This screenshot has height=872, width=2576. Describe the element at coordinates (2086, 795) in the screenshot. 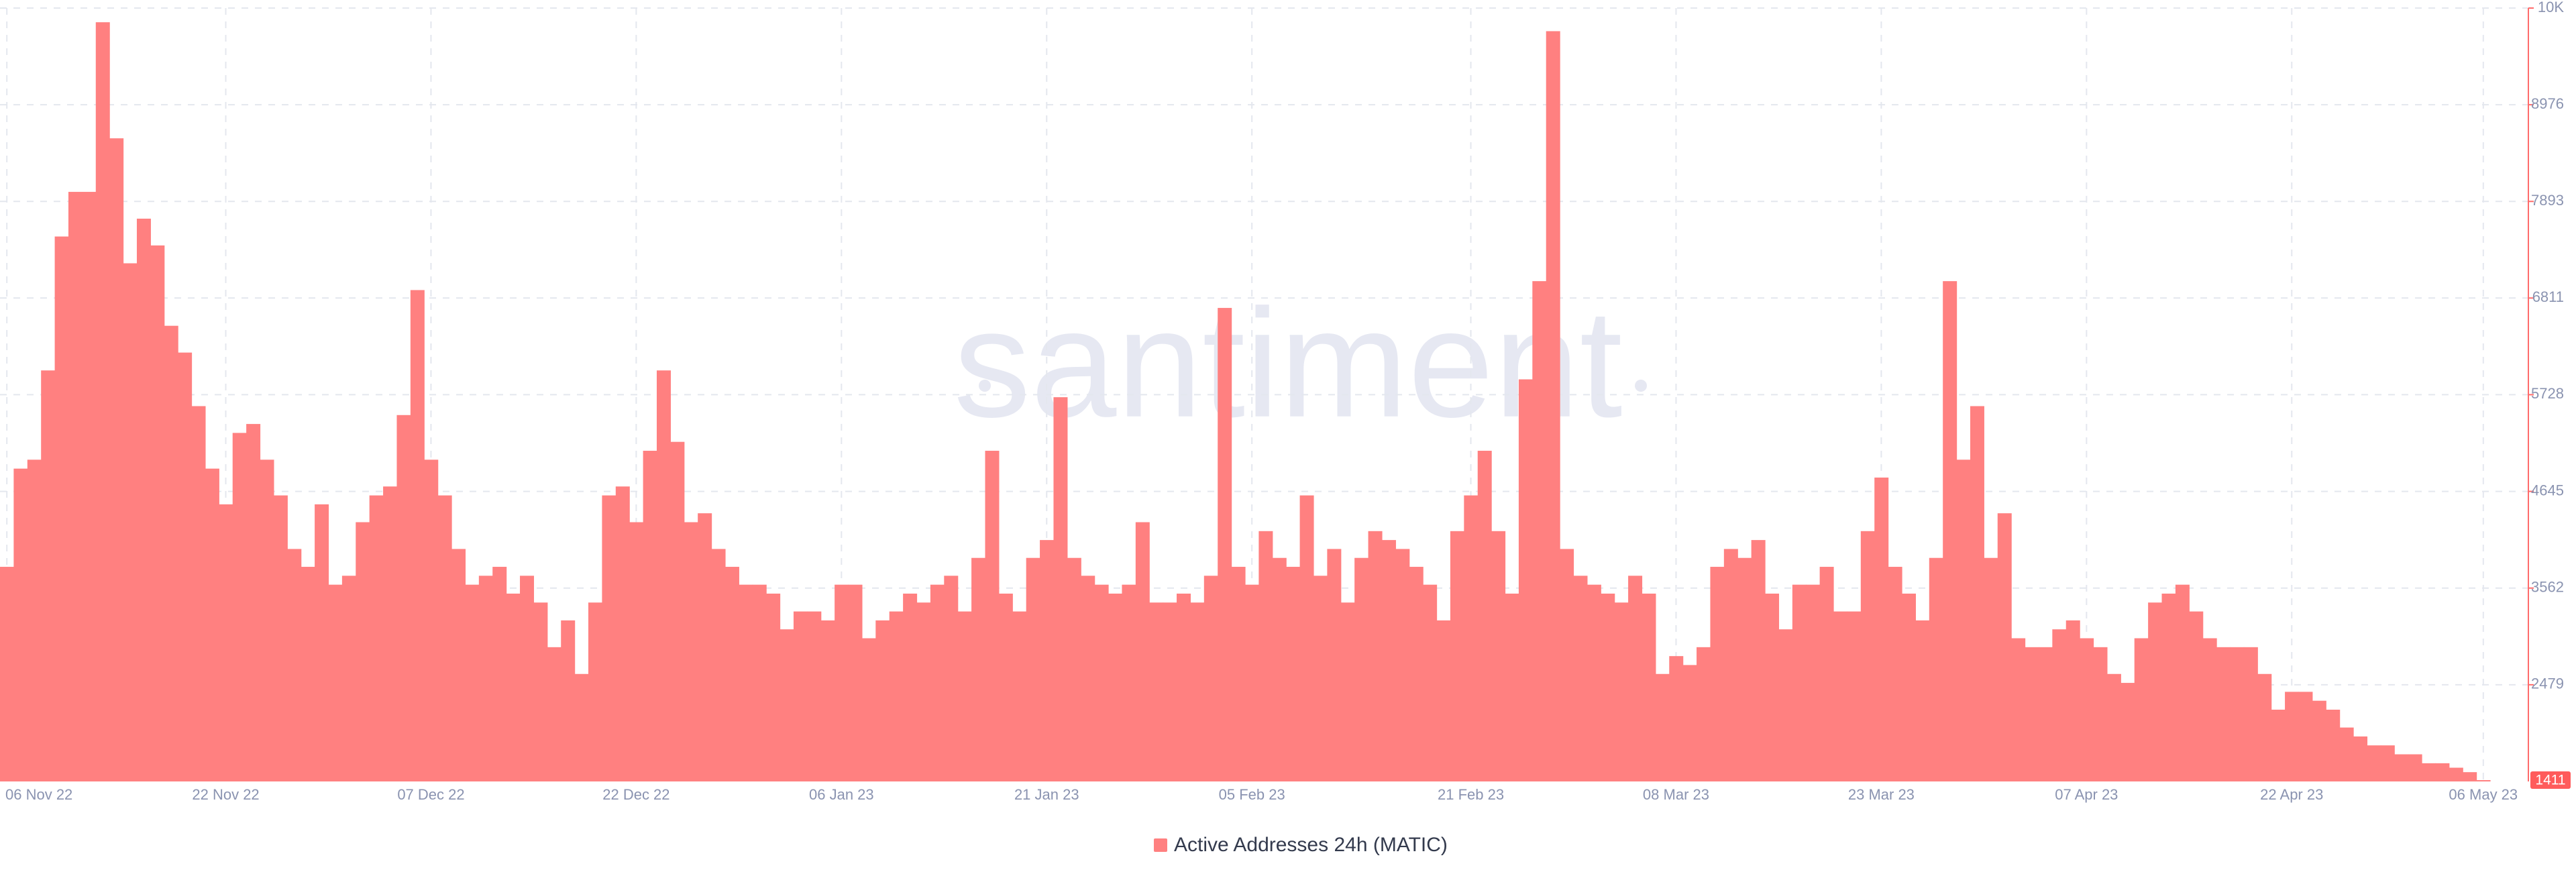

I see `x-tick-label: 07 Apr 23` at that location.